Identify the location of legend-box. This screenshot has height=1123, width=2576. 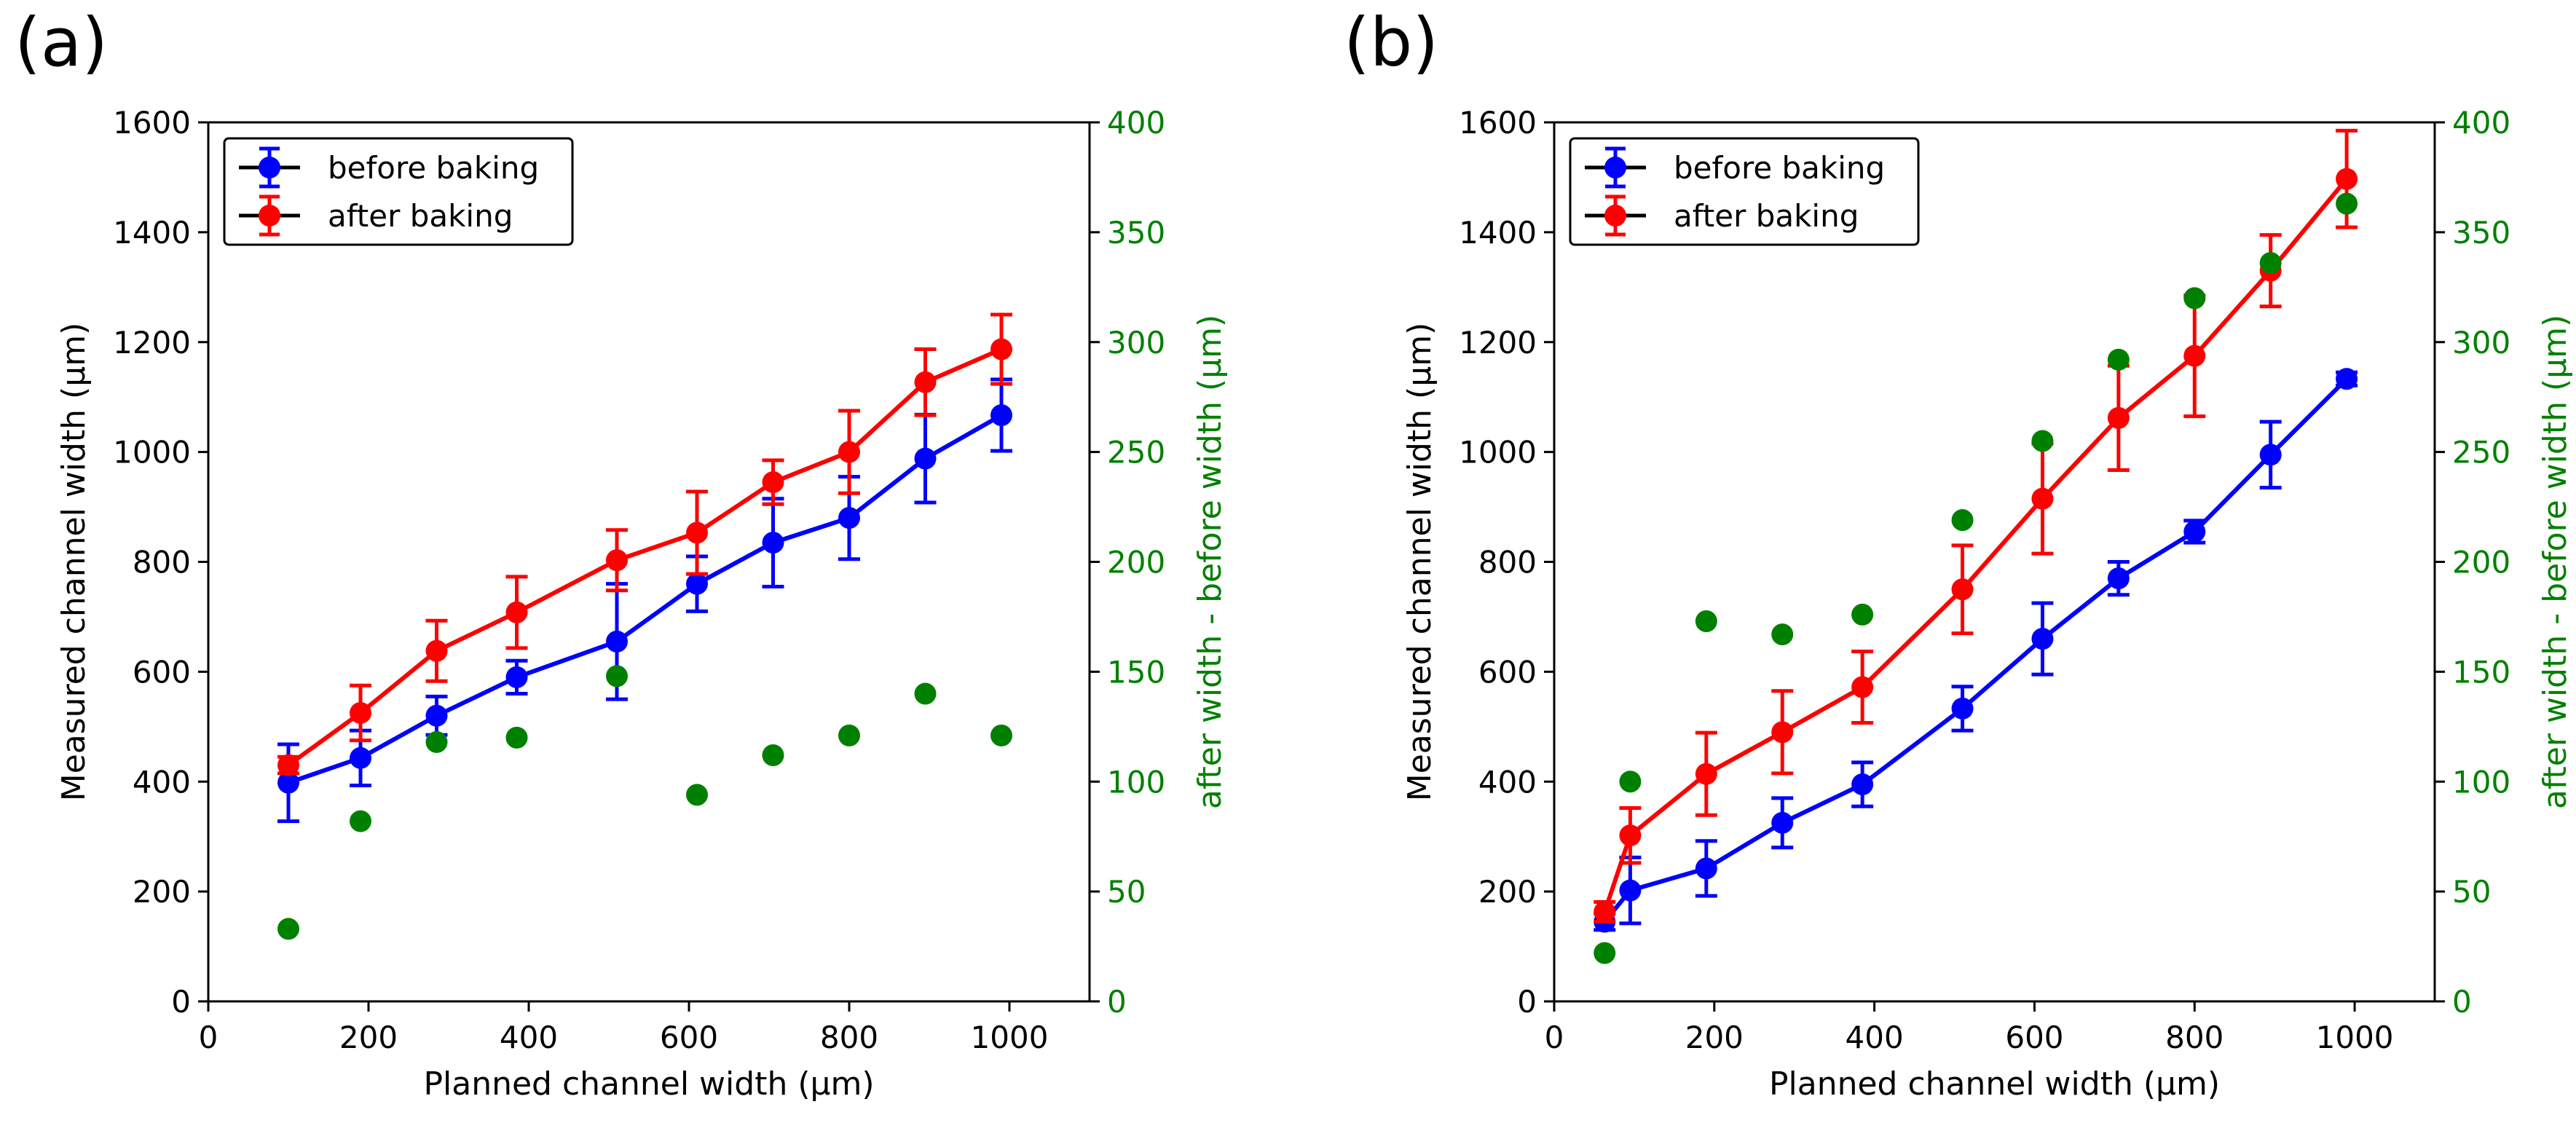
(1744, 191).